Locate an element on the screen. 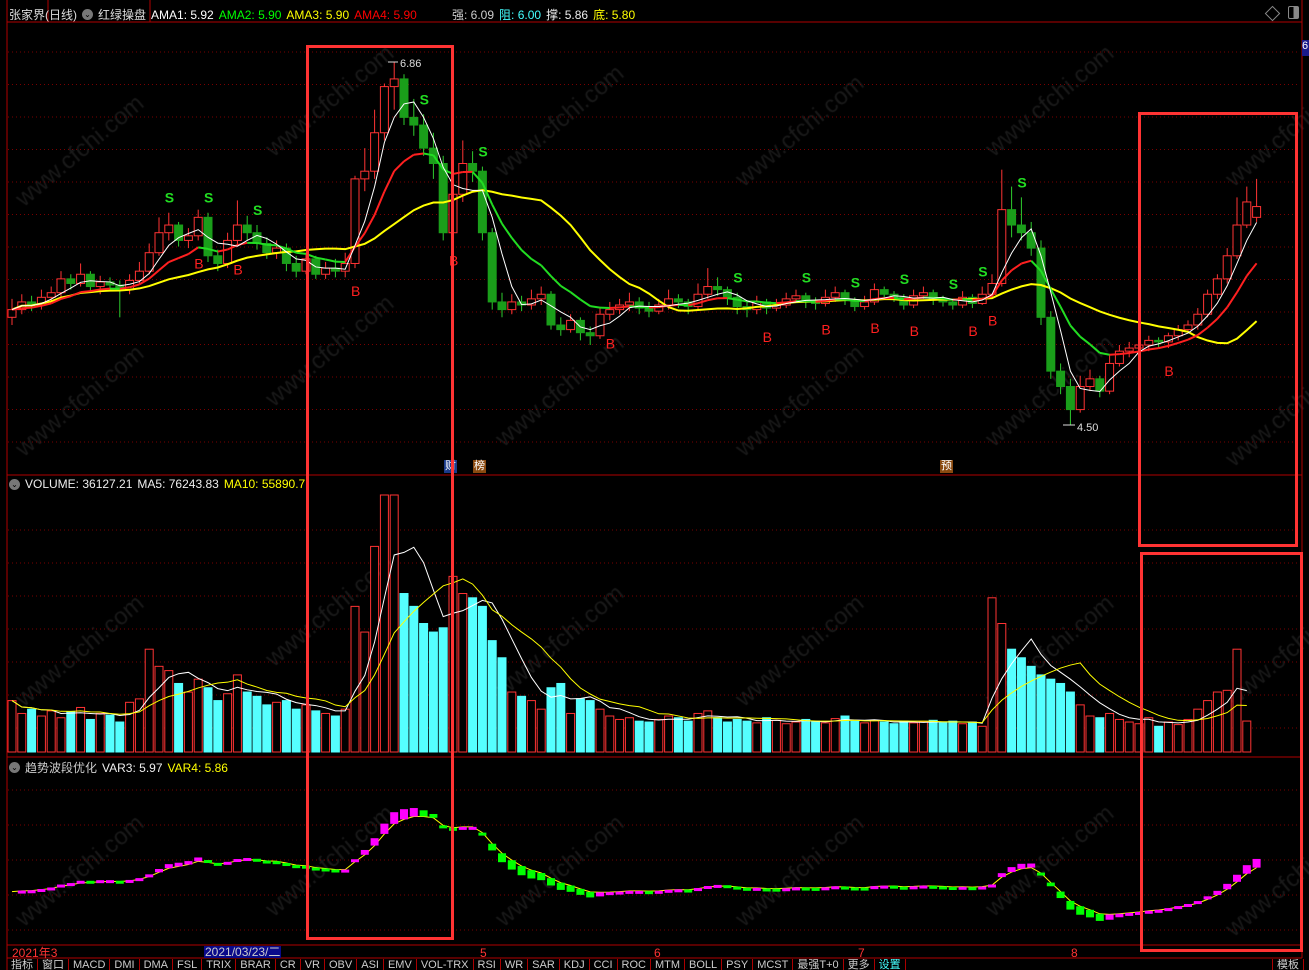  tab-16: SAR is located at coordinates (544, 964).